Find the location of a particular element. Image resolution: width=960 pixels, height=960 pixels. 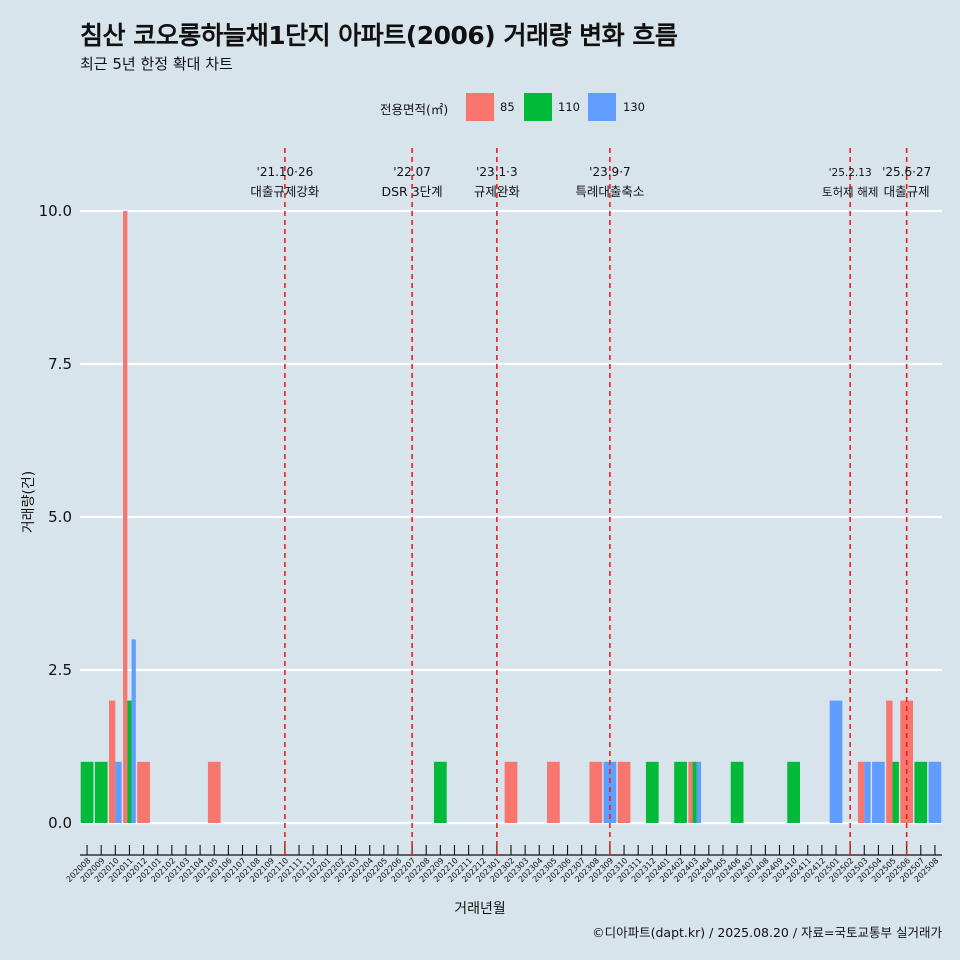

legend-title: 전용면적(㎡) is located at coordinates (414, 109).